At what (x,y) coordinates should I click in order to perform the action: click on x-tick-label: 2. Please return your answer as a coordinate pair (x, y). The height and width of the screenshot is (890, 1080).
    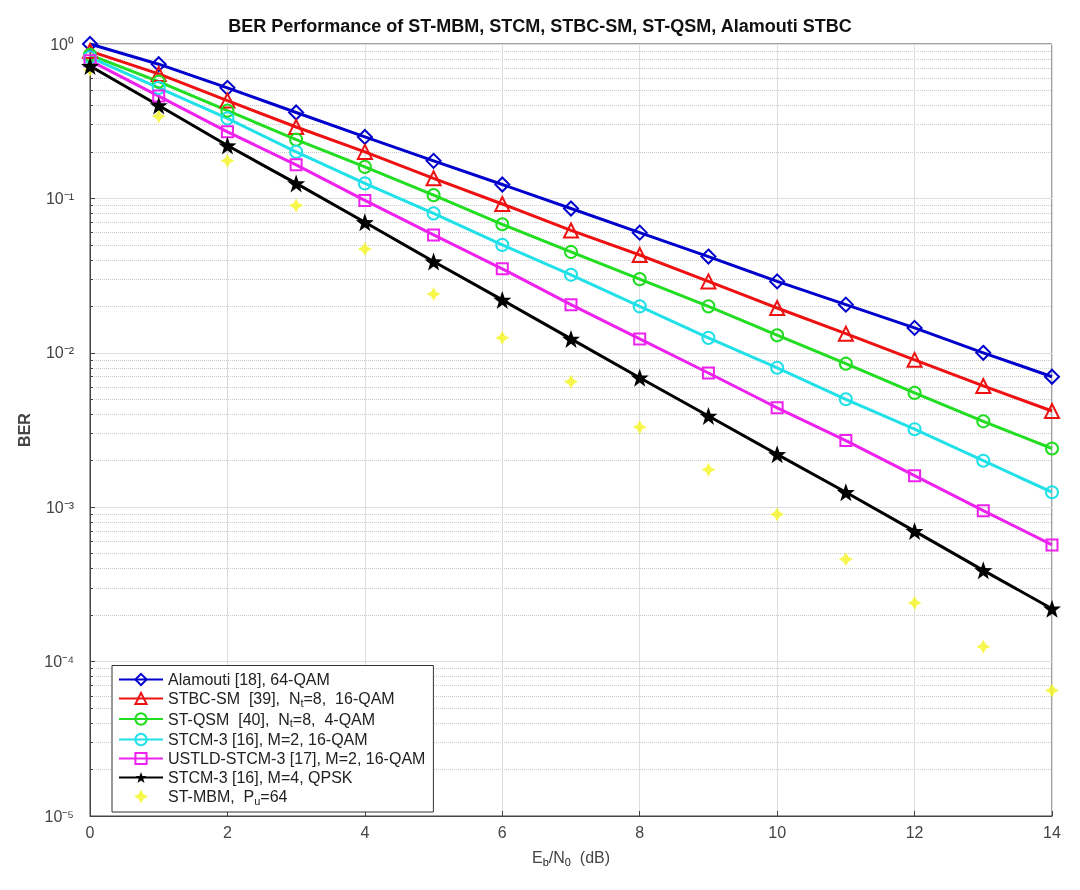
    Looking at the image, I should click on (227, 832).